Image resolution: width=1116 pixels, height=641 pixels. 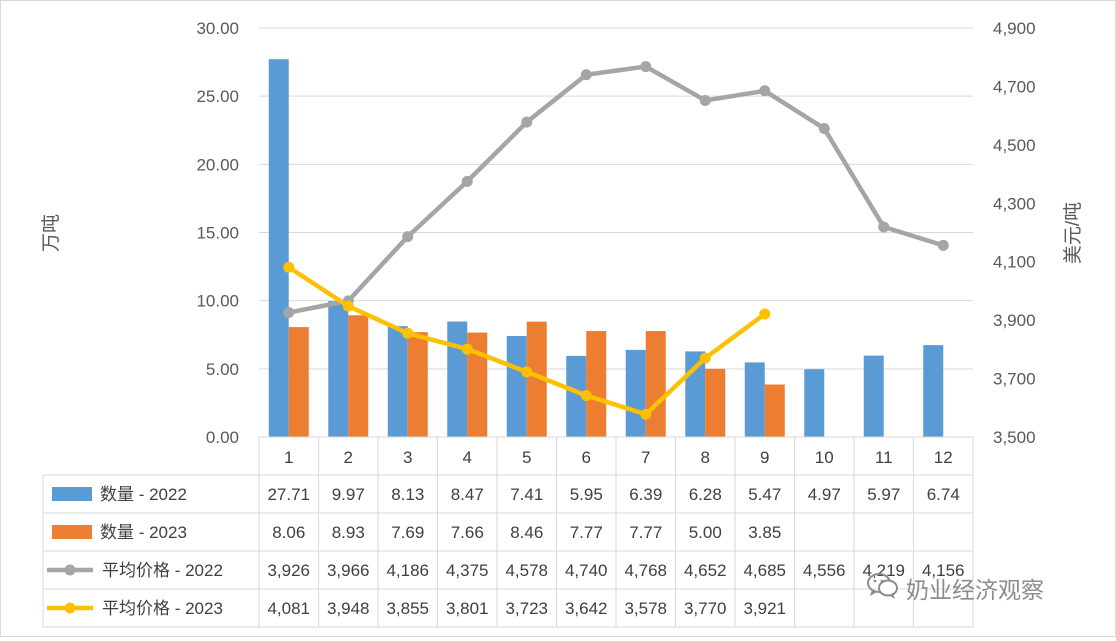 I want to click on y-right-tick-label: 3,500, so click(x=1014, y=437).